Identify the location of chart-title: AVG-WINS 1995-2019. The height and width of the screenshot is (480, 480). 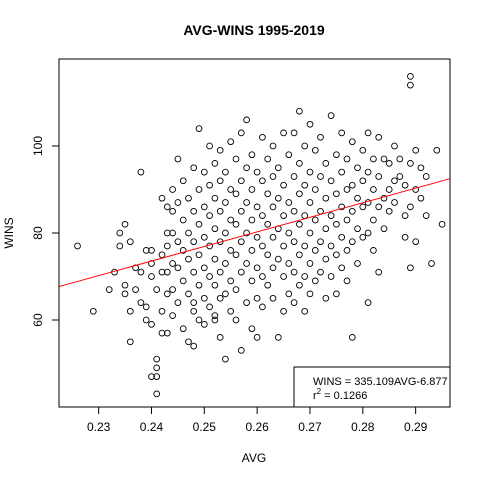
(254, 30).